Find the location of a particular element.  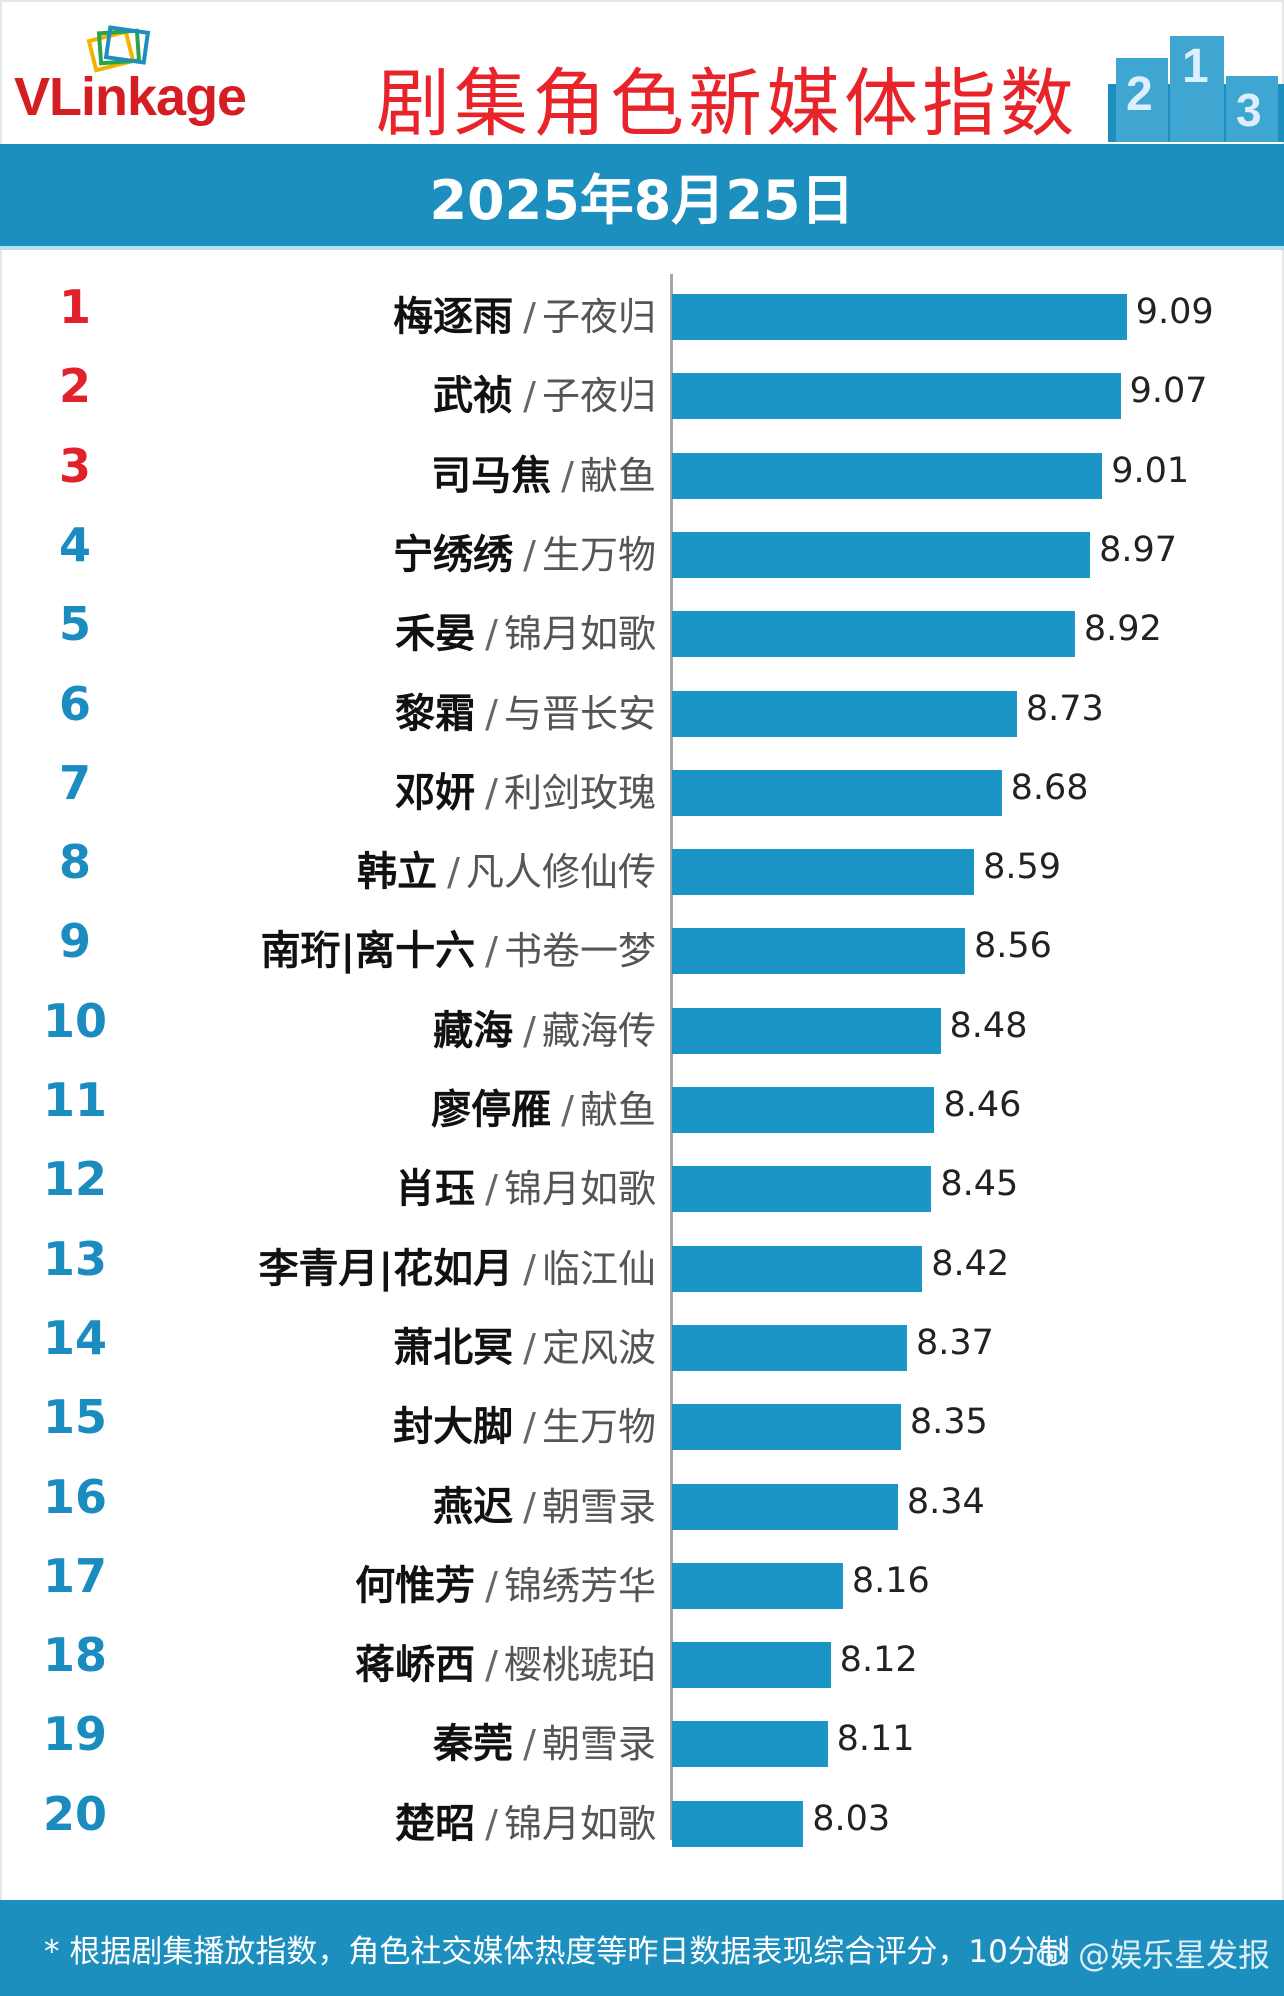

value-label: 8.11 is located at coordinates (875, 1739).